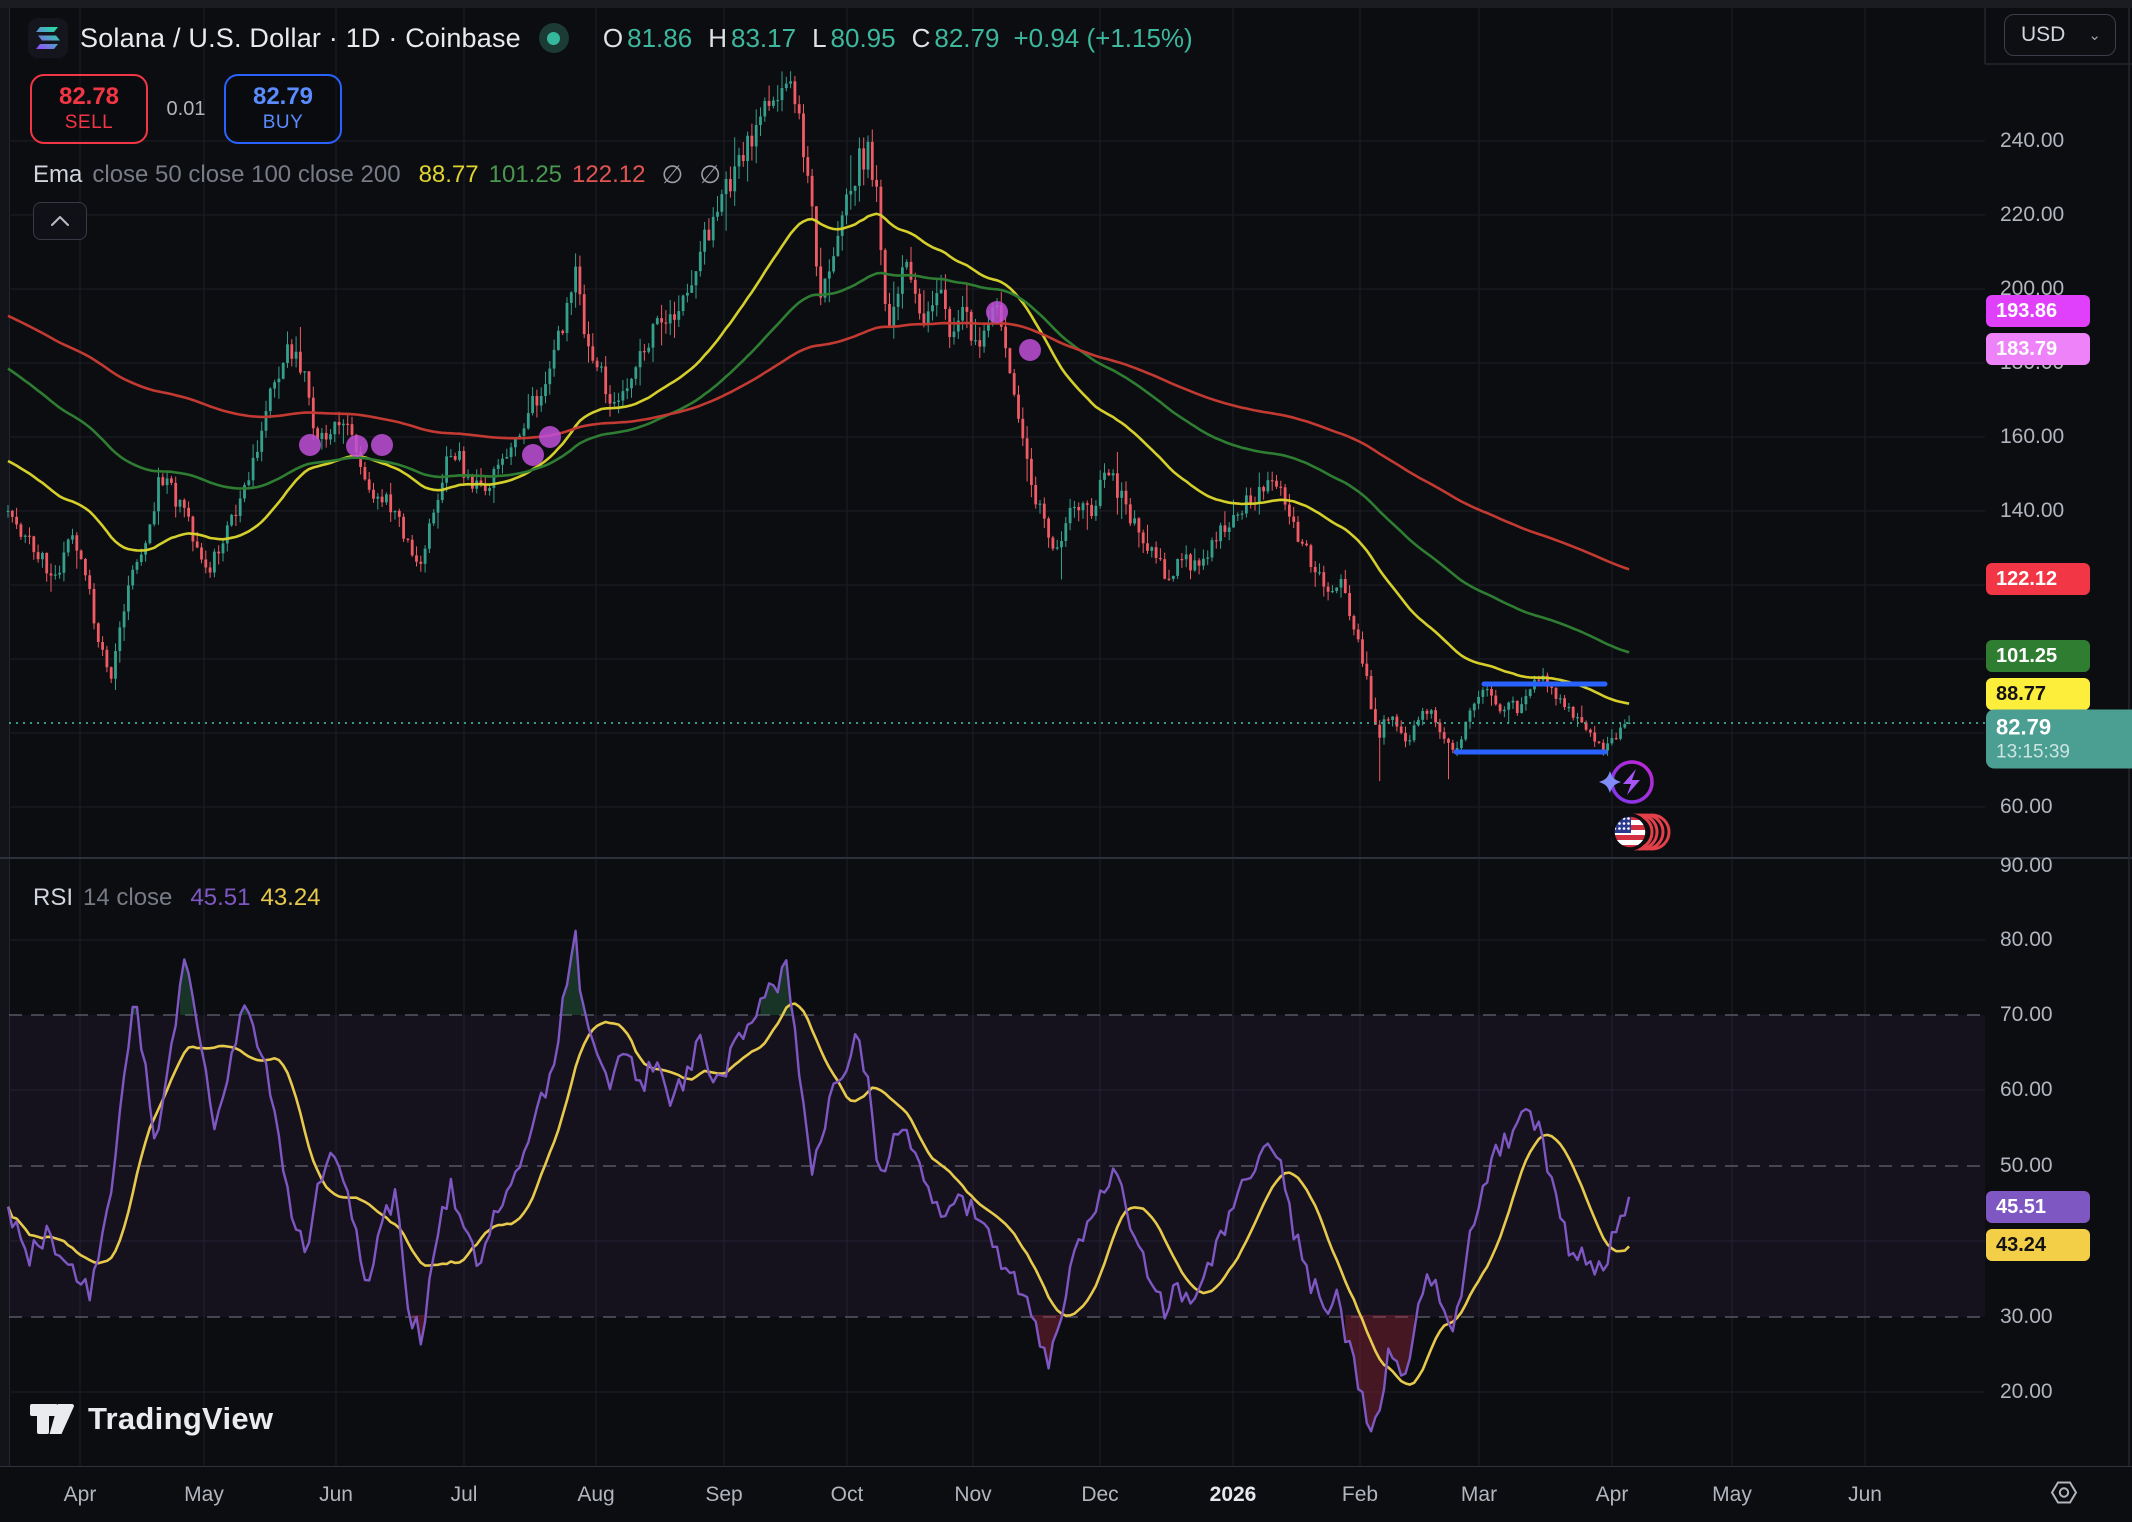 This screenshot has height=1522, width=2132. What do you see at coordinates (220, 897) in the screenshot?
I see `rsi-value: 45.51` at bounding box center [220, 897].